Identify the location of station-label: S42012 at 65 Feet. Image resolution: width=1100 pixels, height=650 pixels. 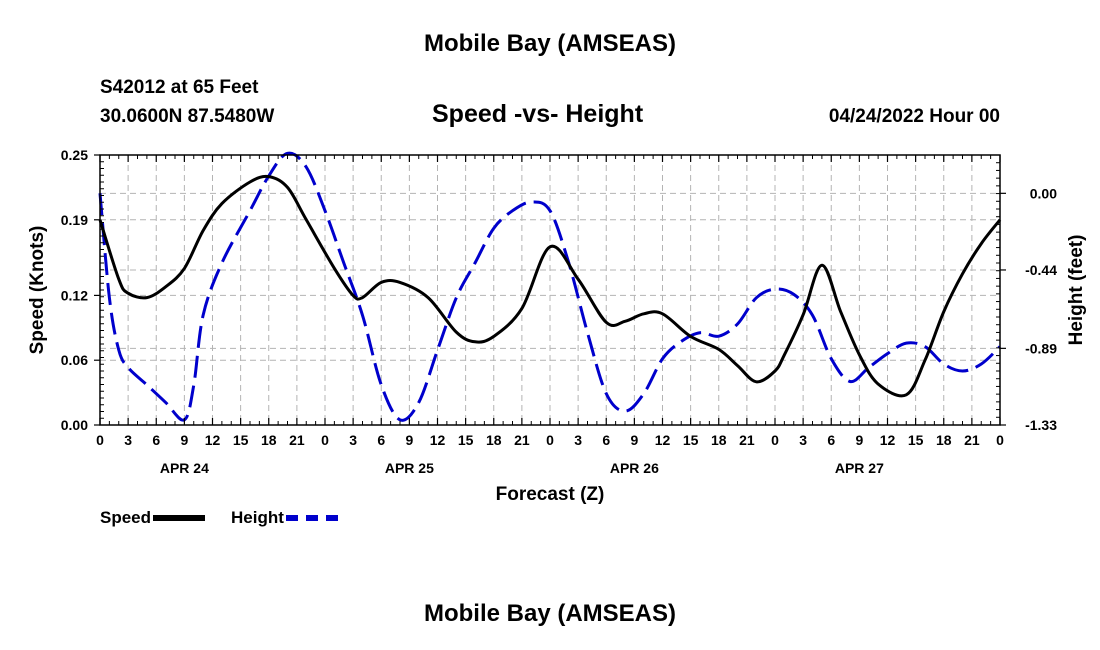
(179, 87).